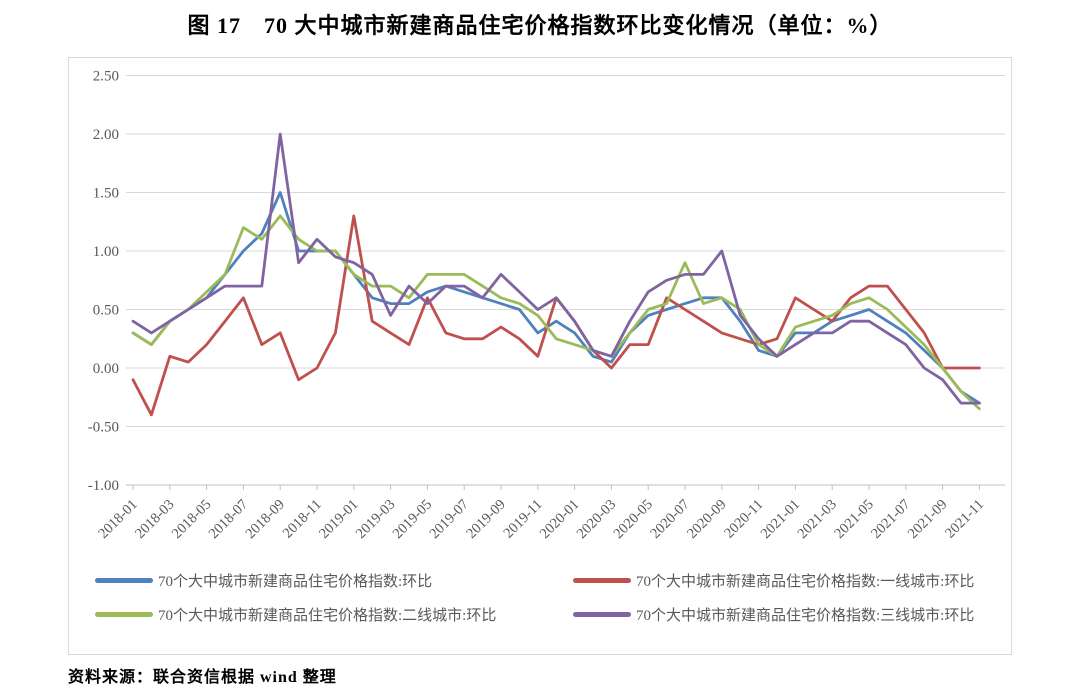 This screenshot has height=696, width=1080. I want to click on source-note: 资料来源：联合资信根据 wind 整理, so click(202, 677).